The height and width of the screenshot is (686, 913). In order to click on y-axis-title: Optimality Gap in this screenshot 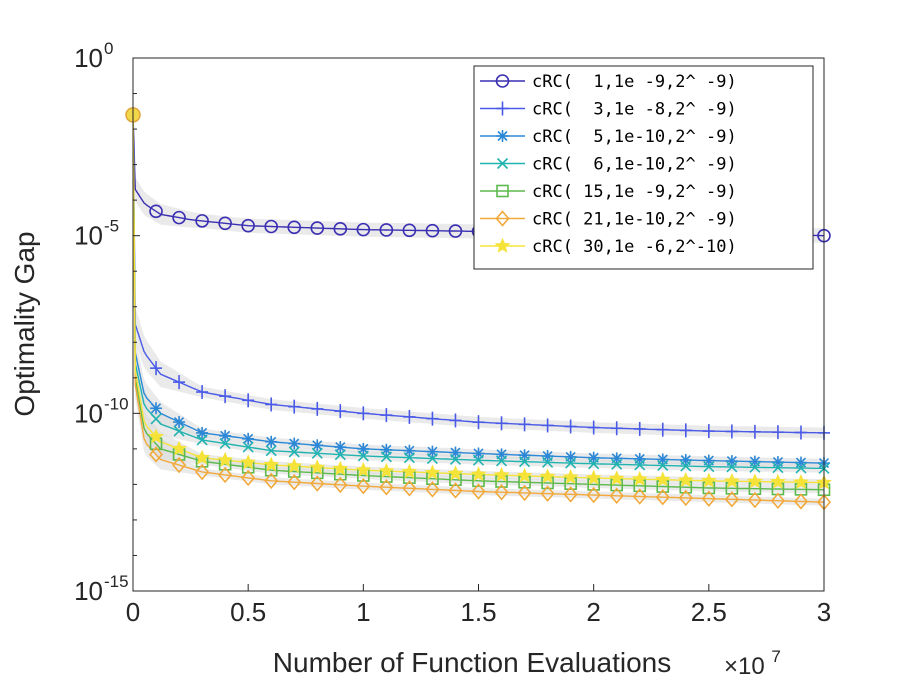, I will do `click(24, 323)`.